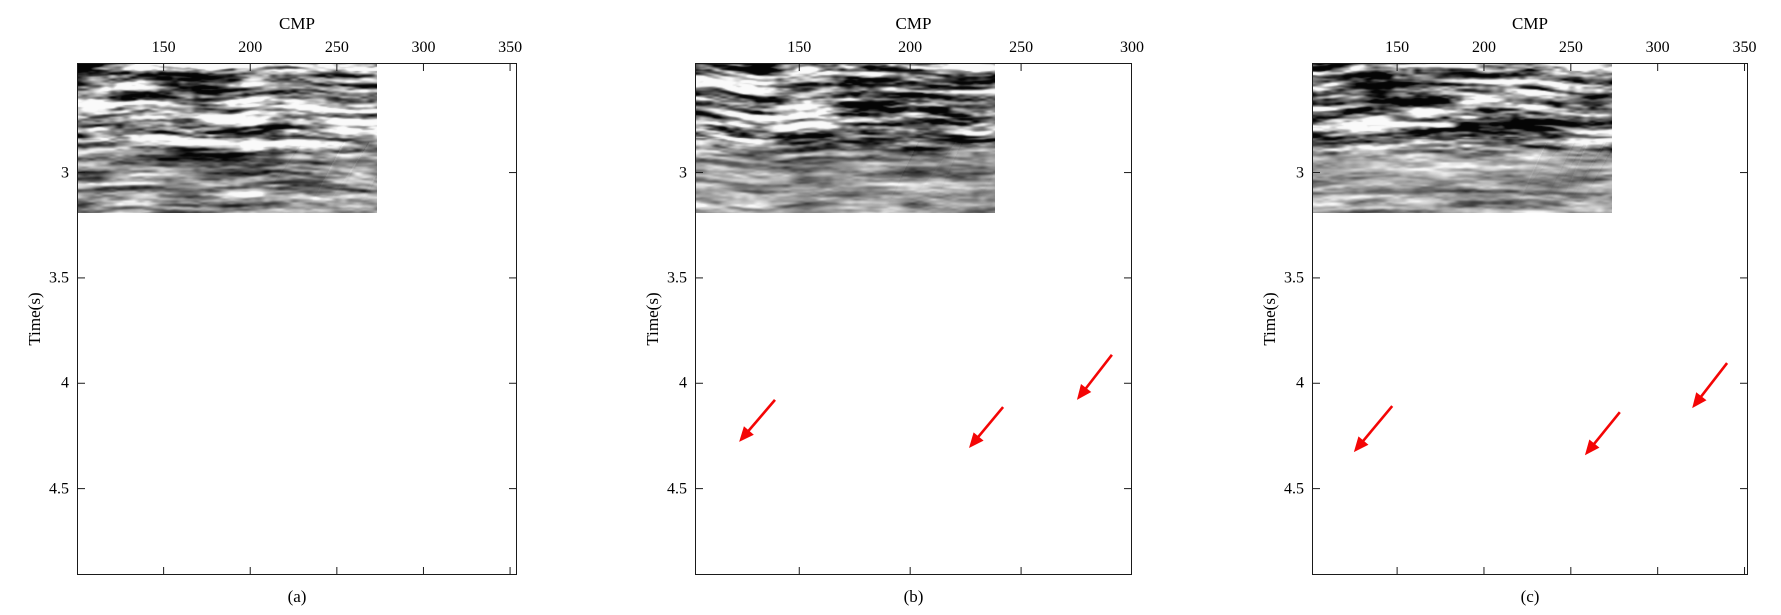  What do you see at coordinates (913, 596) in the screenshot?
I see `panel-caption: (b)` at bounding box center [913, 596].